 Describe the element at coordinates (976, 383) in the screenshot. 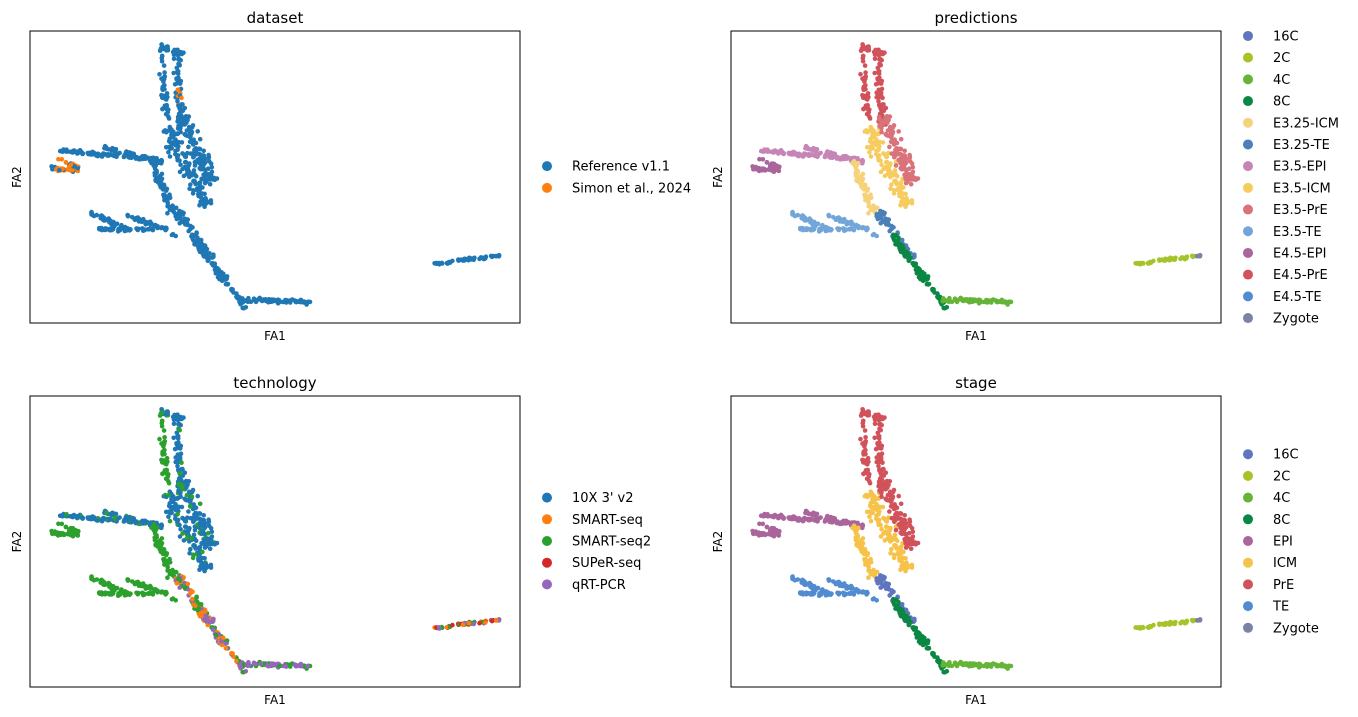

I see `chart-title: stage` at that location.